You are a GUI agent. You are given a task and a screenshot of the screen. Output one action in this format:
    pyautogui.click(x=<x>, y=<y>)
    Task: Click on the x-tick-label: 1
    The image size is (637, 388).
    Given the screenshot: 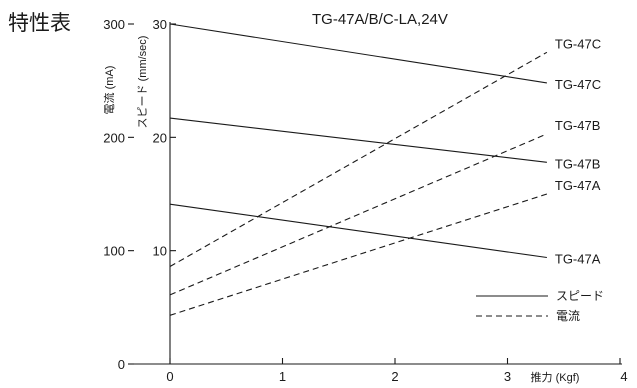 What is the action you would take?
    pyautogui.click(x=282, y=376)
    